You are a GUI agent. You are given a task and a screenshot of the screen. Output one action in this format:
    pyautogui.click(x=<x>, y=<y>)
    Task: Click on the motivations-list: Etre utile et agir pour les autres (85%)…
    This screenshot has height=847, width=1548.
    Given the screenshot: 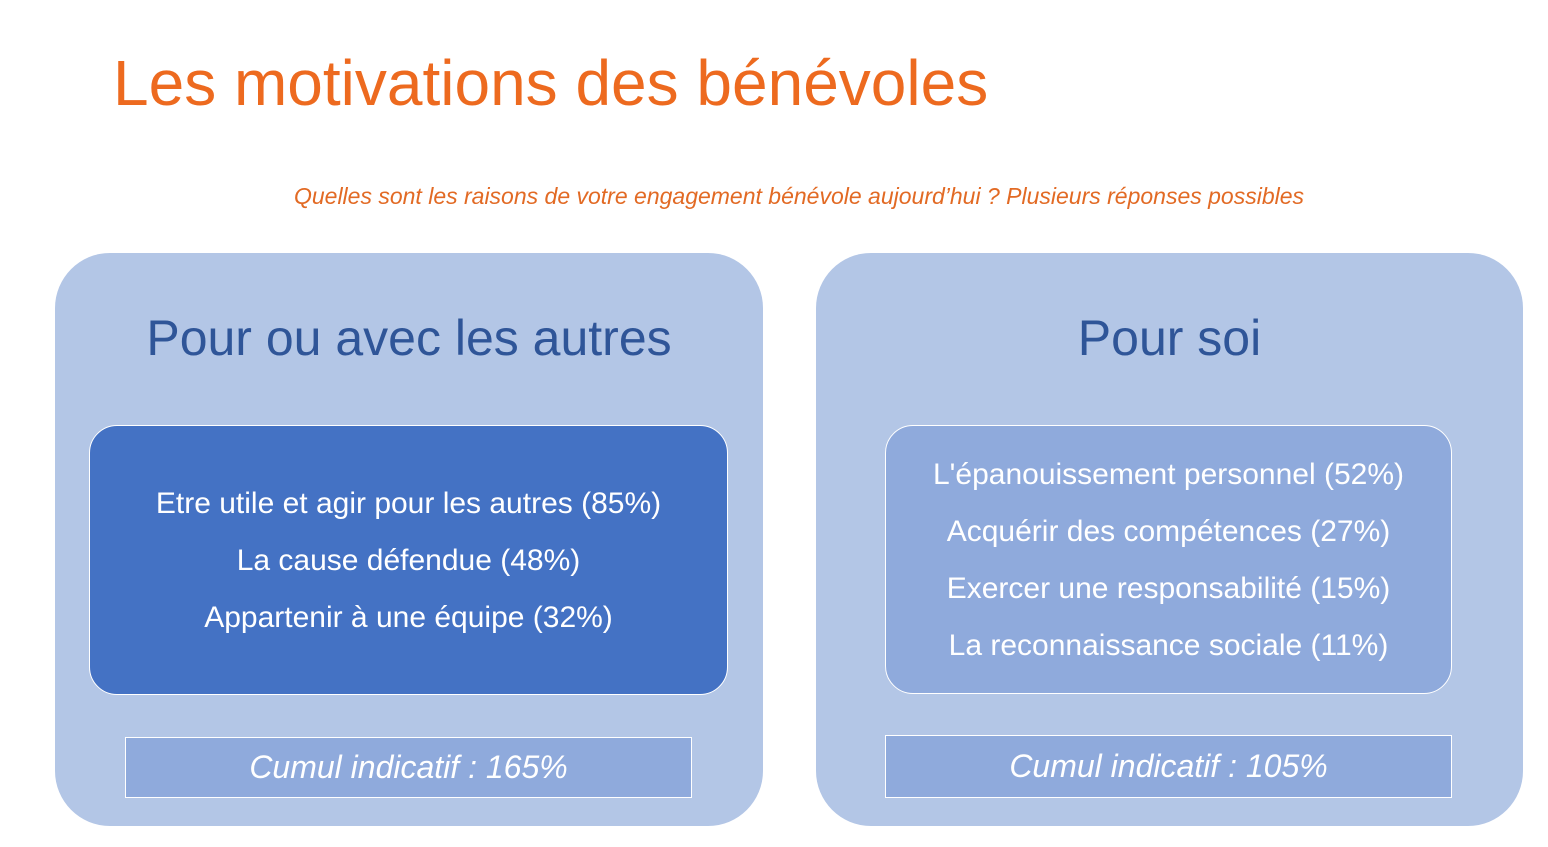 What is the action you would take?
    pyautogui.click(x=408, y=560)
    